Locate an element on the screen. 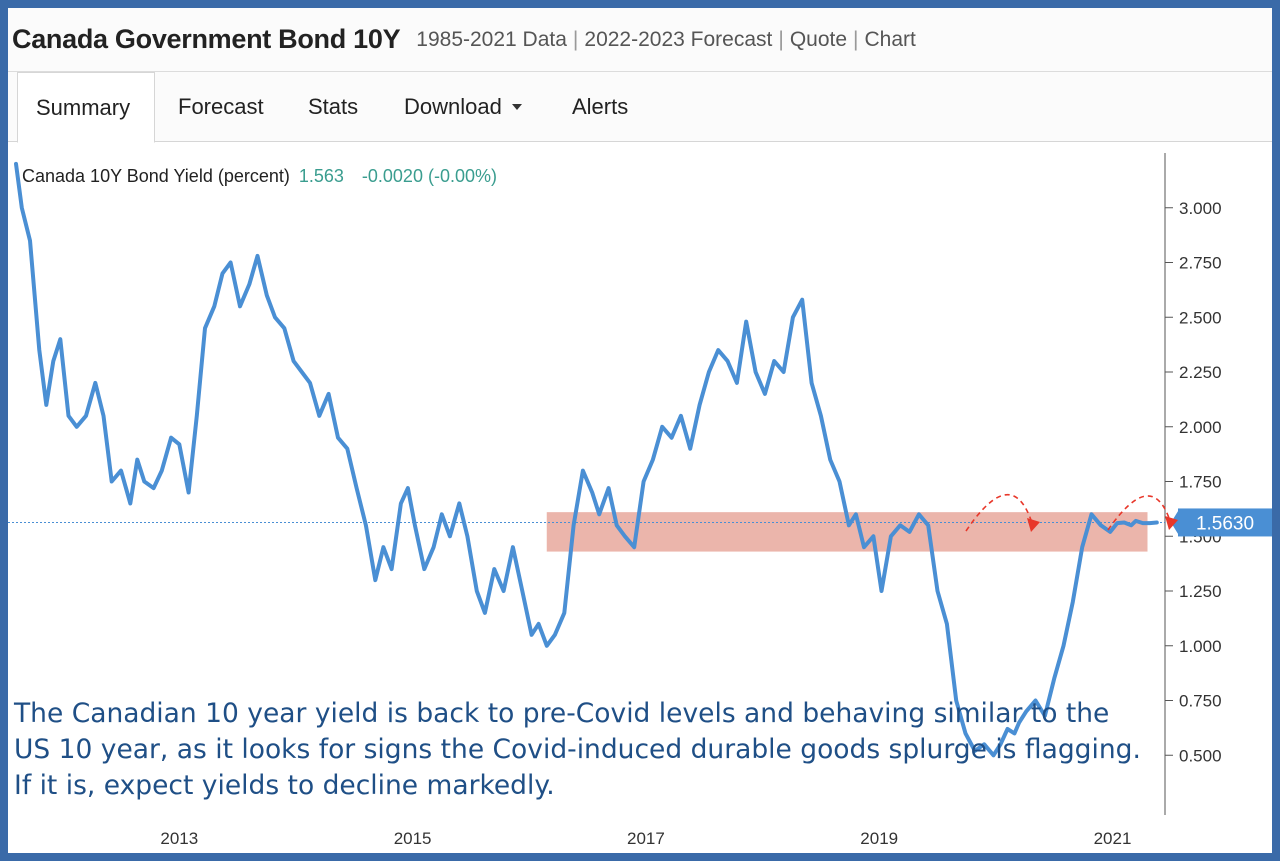 The width and height of the screenshot is (1280, 861). y-tick-label: 3.000 is located at coordinates (1200, 208).